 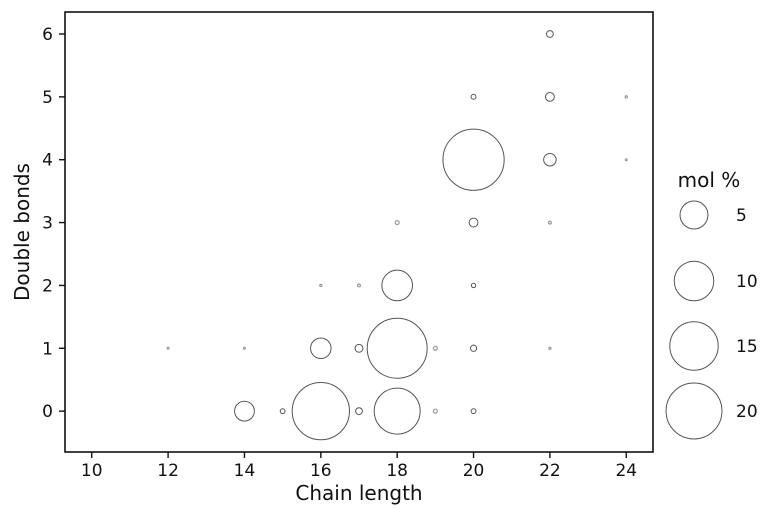 What do you see at coordinates (359, 466) in the screenshot?
I see `x-axis-ticks: 10 12 14 16 18 20 22 24` at bounding box center [359, 466].